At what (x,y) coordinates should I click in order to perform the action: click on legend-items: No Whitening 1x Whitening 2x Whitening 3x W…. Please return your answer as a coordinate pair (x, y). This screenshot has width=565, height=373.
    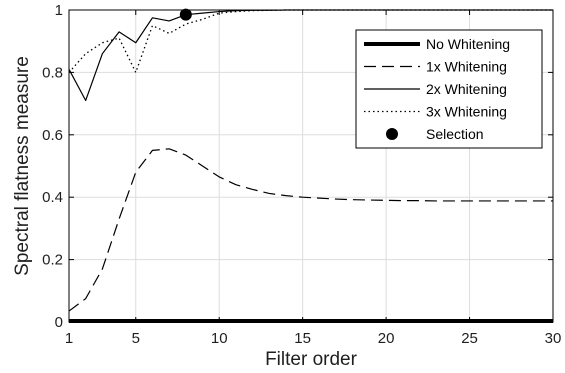
    Looking at the image, I should click on (437, 89).